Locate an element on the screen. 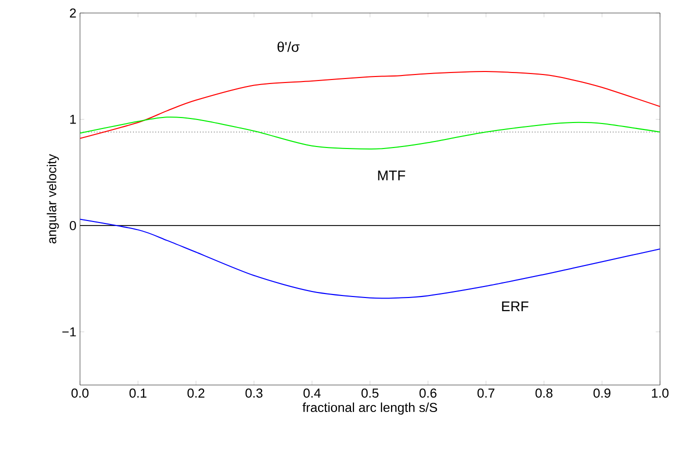 This screenshot has width=677, height=452. y-axis-title: angular velocity is located at coordinates (52, 199).